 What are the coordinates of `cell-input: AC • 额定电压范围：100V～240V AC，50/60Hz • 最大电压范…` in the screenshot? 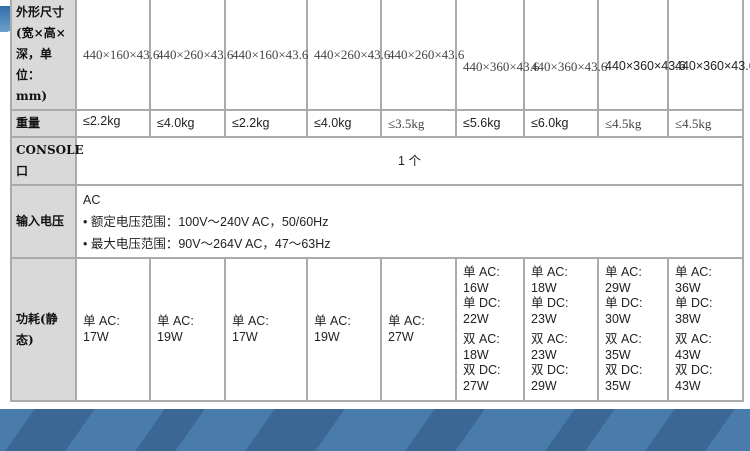 It's located at (409, 221).